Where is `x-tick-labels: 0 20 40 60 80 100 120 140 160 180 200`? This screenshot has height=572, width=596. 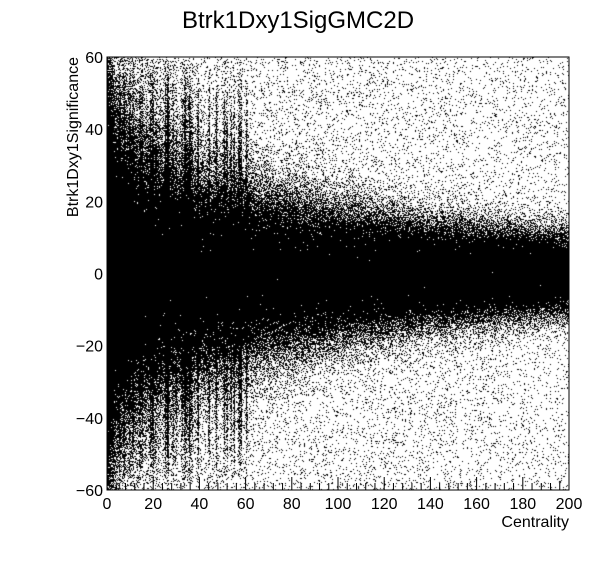
x-tick-labels: 0 20 40 60 80 100 120 140 160 180 200 is located at coordinates (343, 504).